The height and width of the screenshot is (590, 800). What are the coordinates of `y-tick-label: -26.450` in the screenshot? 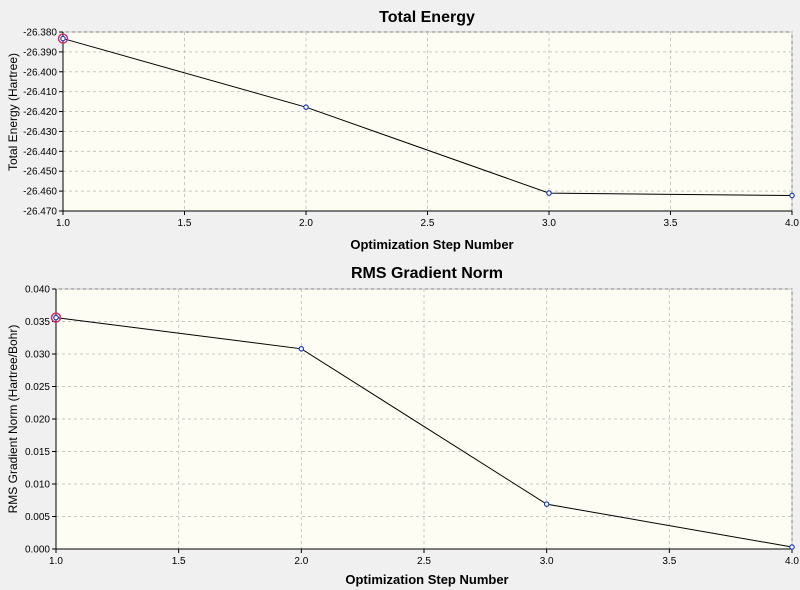 It's located at (40, 172).